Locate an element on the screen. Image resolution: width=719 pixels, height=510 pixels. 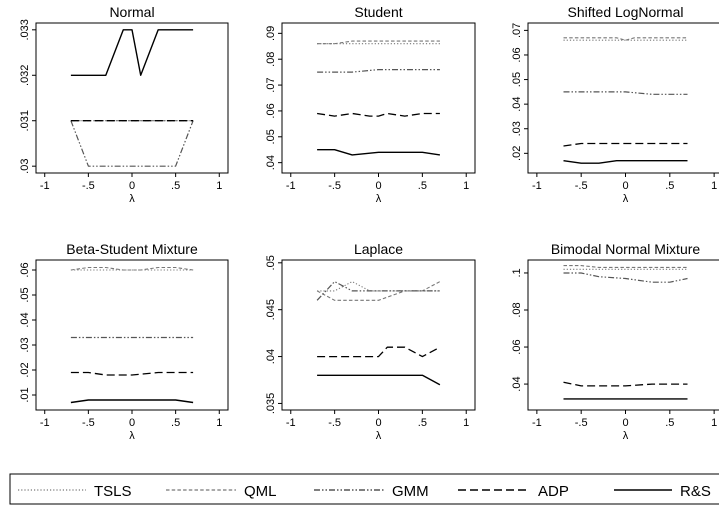
y-tick-label: .01 is located at coordinates (25, 394).